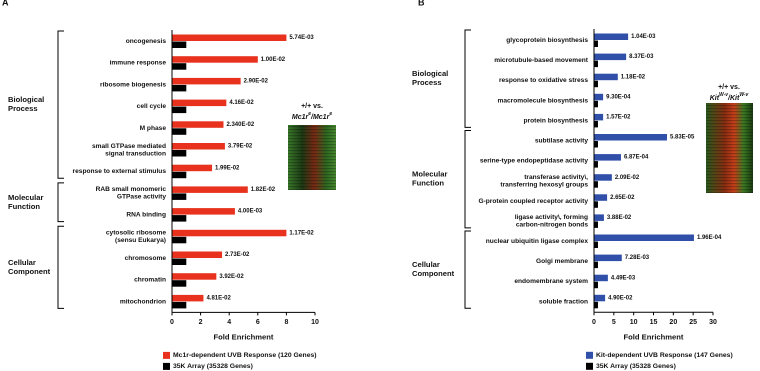  I want to click on legend-label: Kit-dependent UVB Response (147 Genes), so click(664, 355).